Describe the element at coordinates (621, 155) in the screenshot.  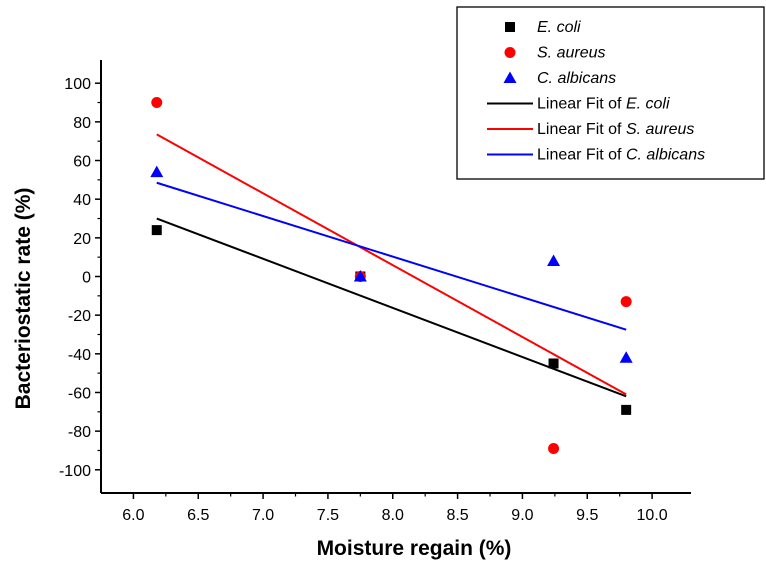
I see `legend-label: Linear Fit of C. albicans` at that location.